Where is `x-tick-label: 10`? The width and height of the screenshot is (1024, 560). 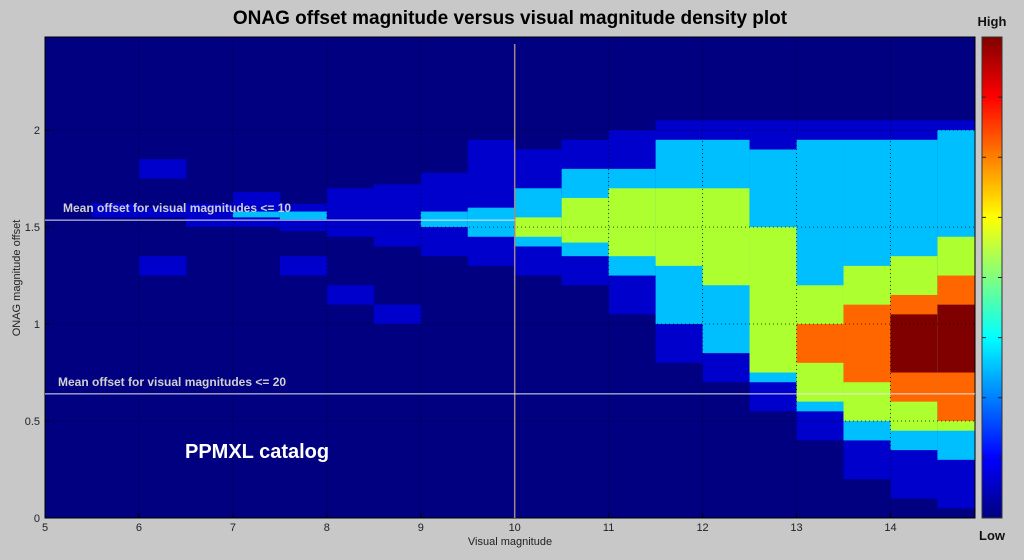
x-tick-label: 10 is located at coordinates (515, 528).